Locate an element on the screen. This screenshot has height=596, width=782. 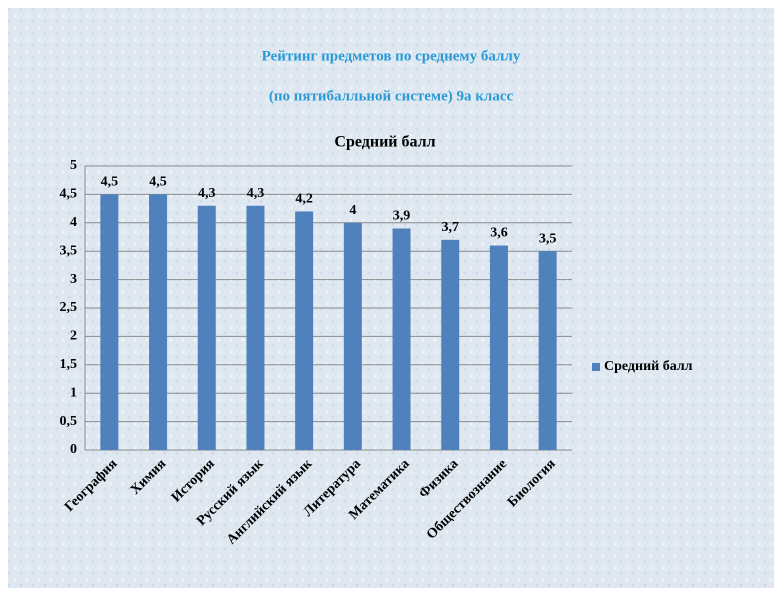
y-tick-label: 0 is located at coordinates (73, 449).